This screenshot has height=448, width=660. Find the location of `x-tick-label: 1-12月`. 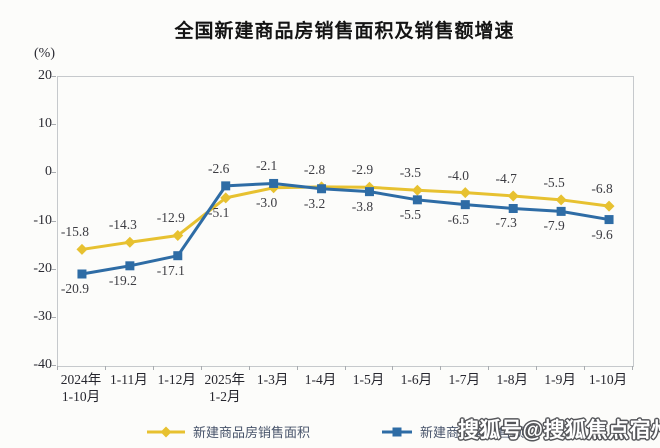

x-tick-label: 1-12月 is located at coordinates (176, 379).